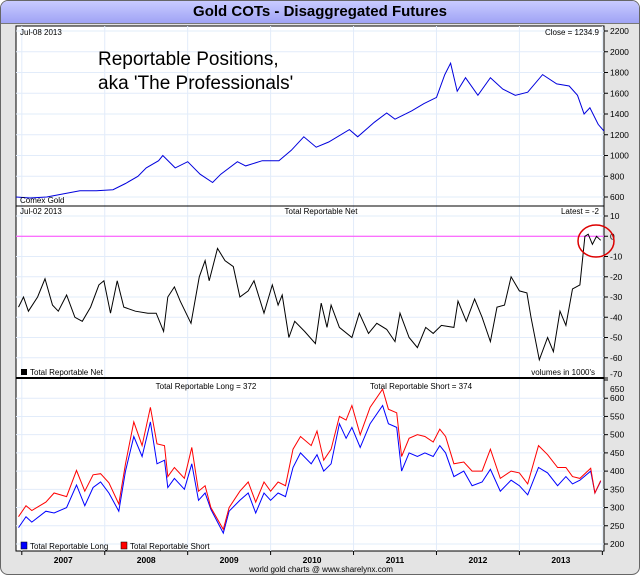  What do you see at coordinates (619, 73) in the screenshot?
I see `y-tick-label: 1800` at bounding box center [619, 73].